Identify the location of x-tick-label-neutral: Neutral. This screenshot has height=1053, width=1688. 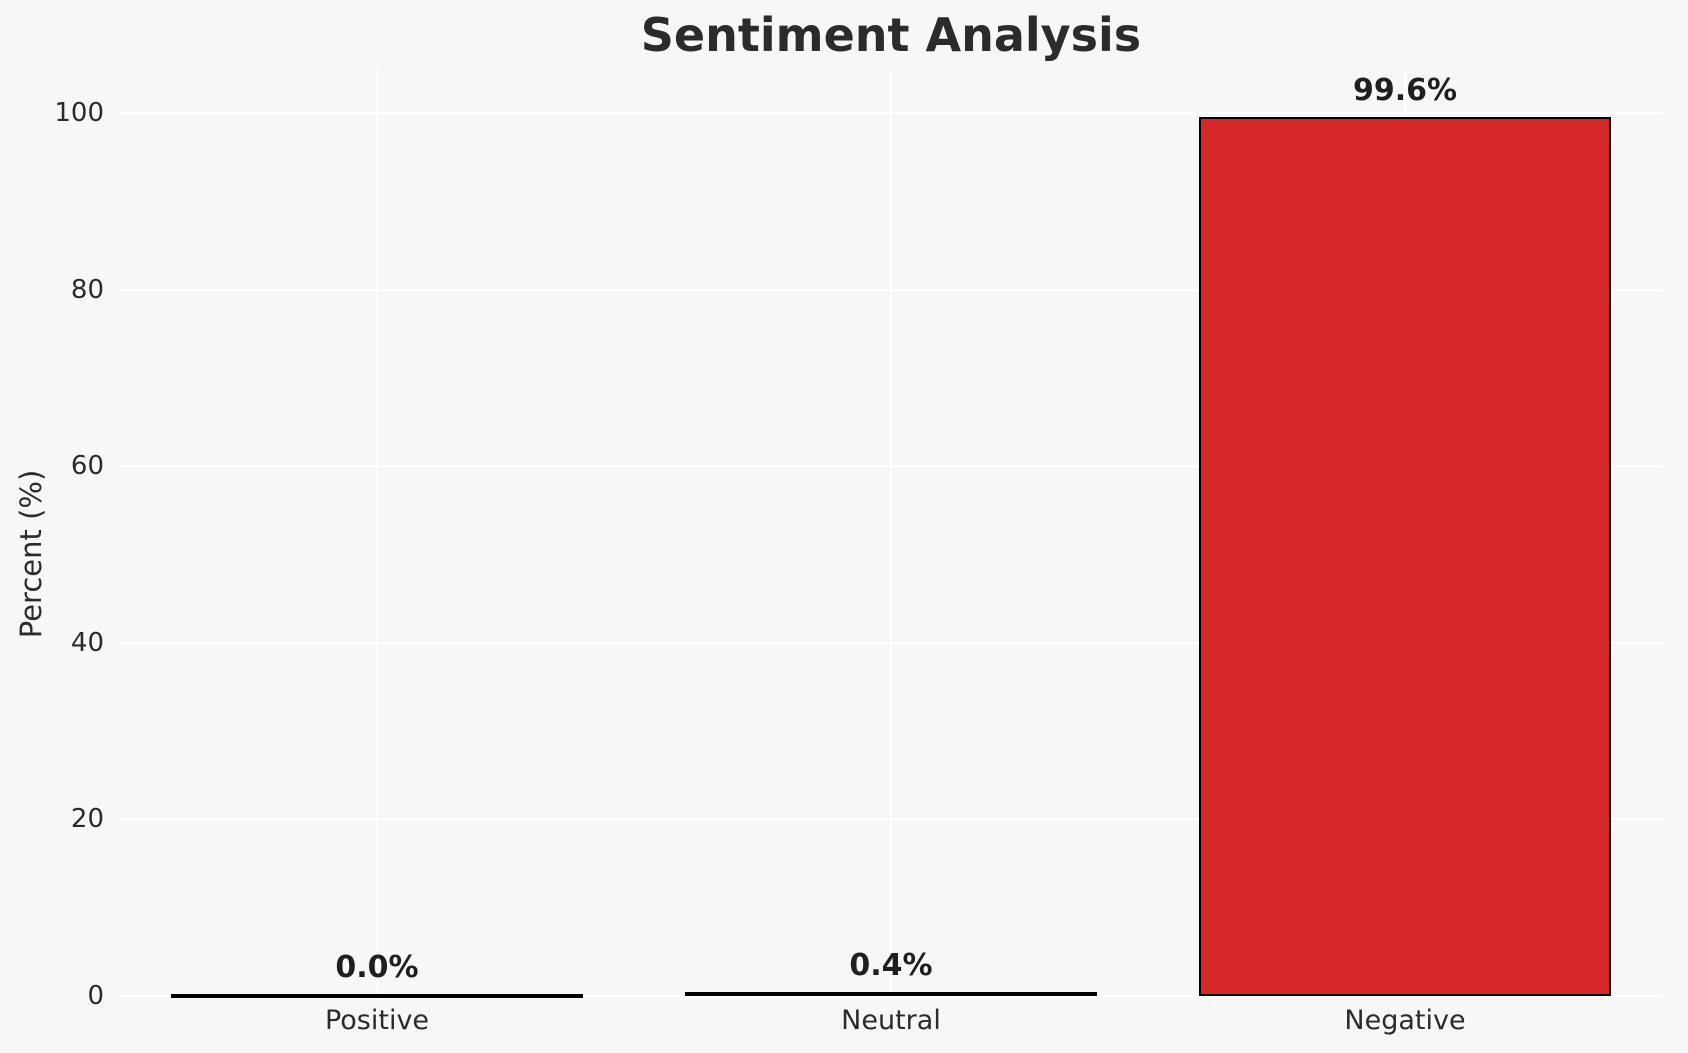
(891, 1020).